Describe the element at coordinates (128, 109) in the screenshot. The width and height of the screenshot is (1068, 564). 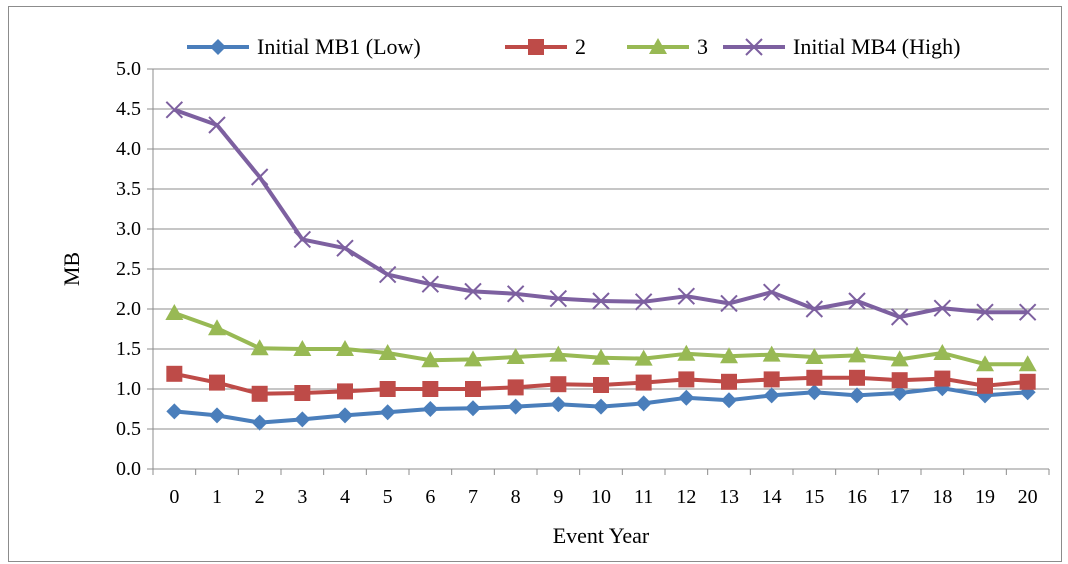
I see `y-tick-label: 4.5` at that location.